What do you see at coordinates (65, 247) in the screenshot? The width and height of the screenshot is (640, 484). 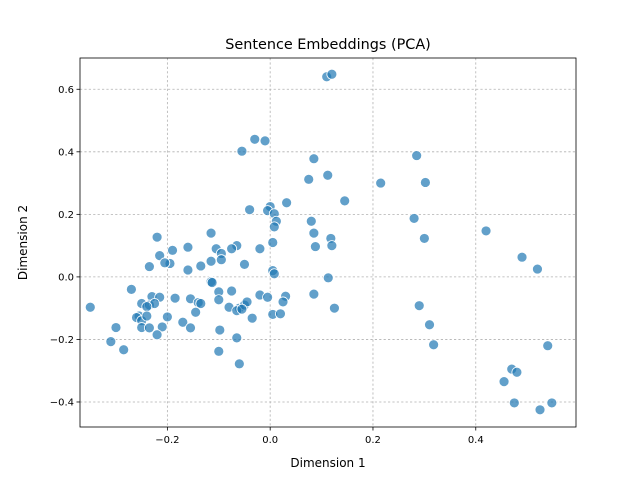 I see `y-axis-ticks: −0.4 −0.2 0.0 0.2 0.4 0.6` at bounding box center [65, 247].